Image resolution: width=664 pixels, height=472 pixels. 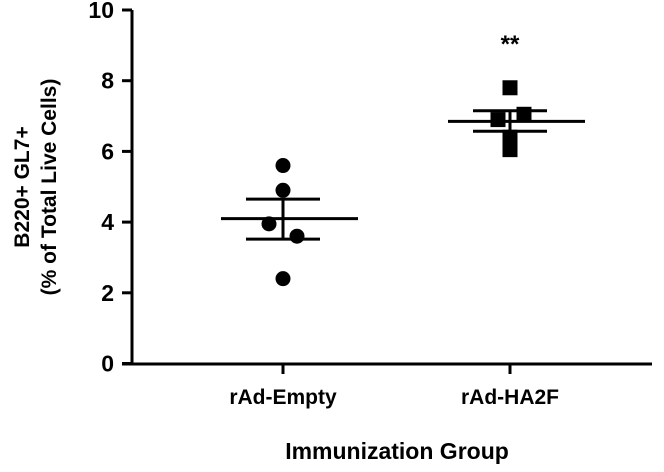 What do you see at coordinates (107, 293) in the screenshot?
I see `y-tick-label: 2` at bounding box center [107, 293].